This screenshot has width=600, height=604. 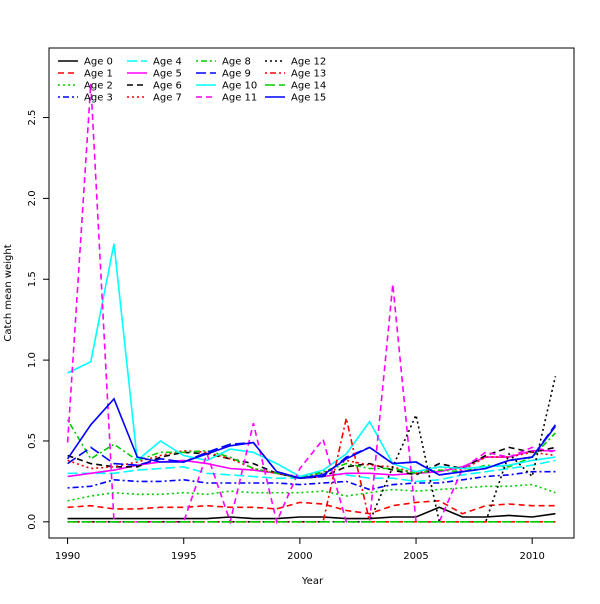 I want to click on x-tick-label: 2000, so click(x=299, y=556).